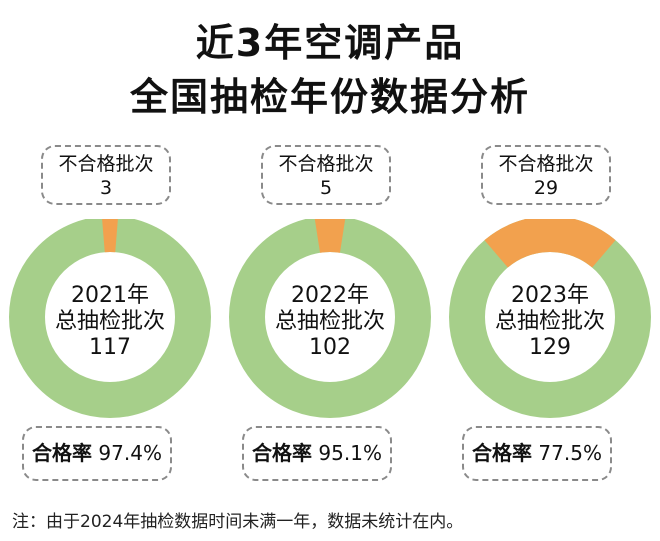 Image resolution: width=660 pixels, height=541 pixels. Describe the element at coordinates (106, 188) in the screenshot. I see `fail-count: 3` at that location.